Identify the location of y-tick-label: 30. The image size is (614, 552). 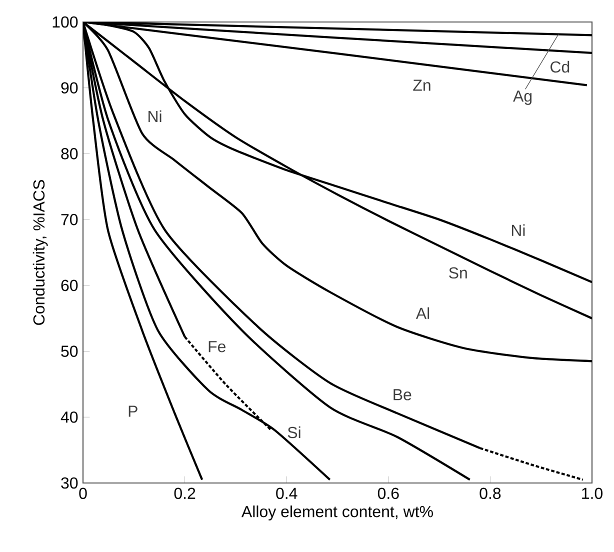
(69, 483).